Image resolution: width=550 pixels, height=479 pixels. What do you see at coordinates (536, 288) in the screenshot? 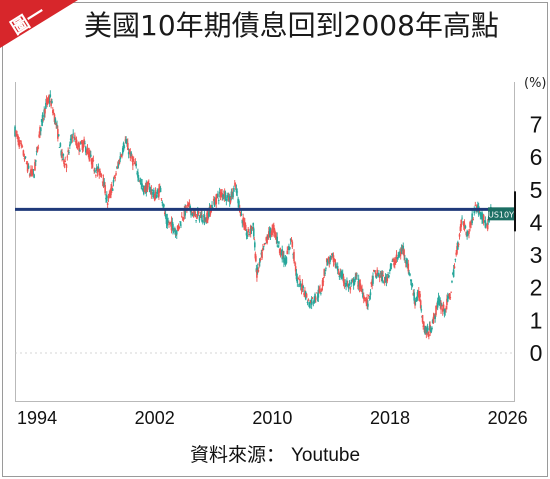
I see `y-tick-label: 2` at bounding box center [536, 288].